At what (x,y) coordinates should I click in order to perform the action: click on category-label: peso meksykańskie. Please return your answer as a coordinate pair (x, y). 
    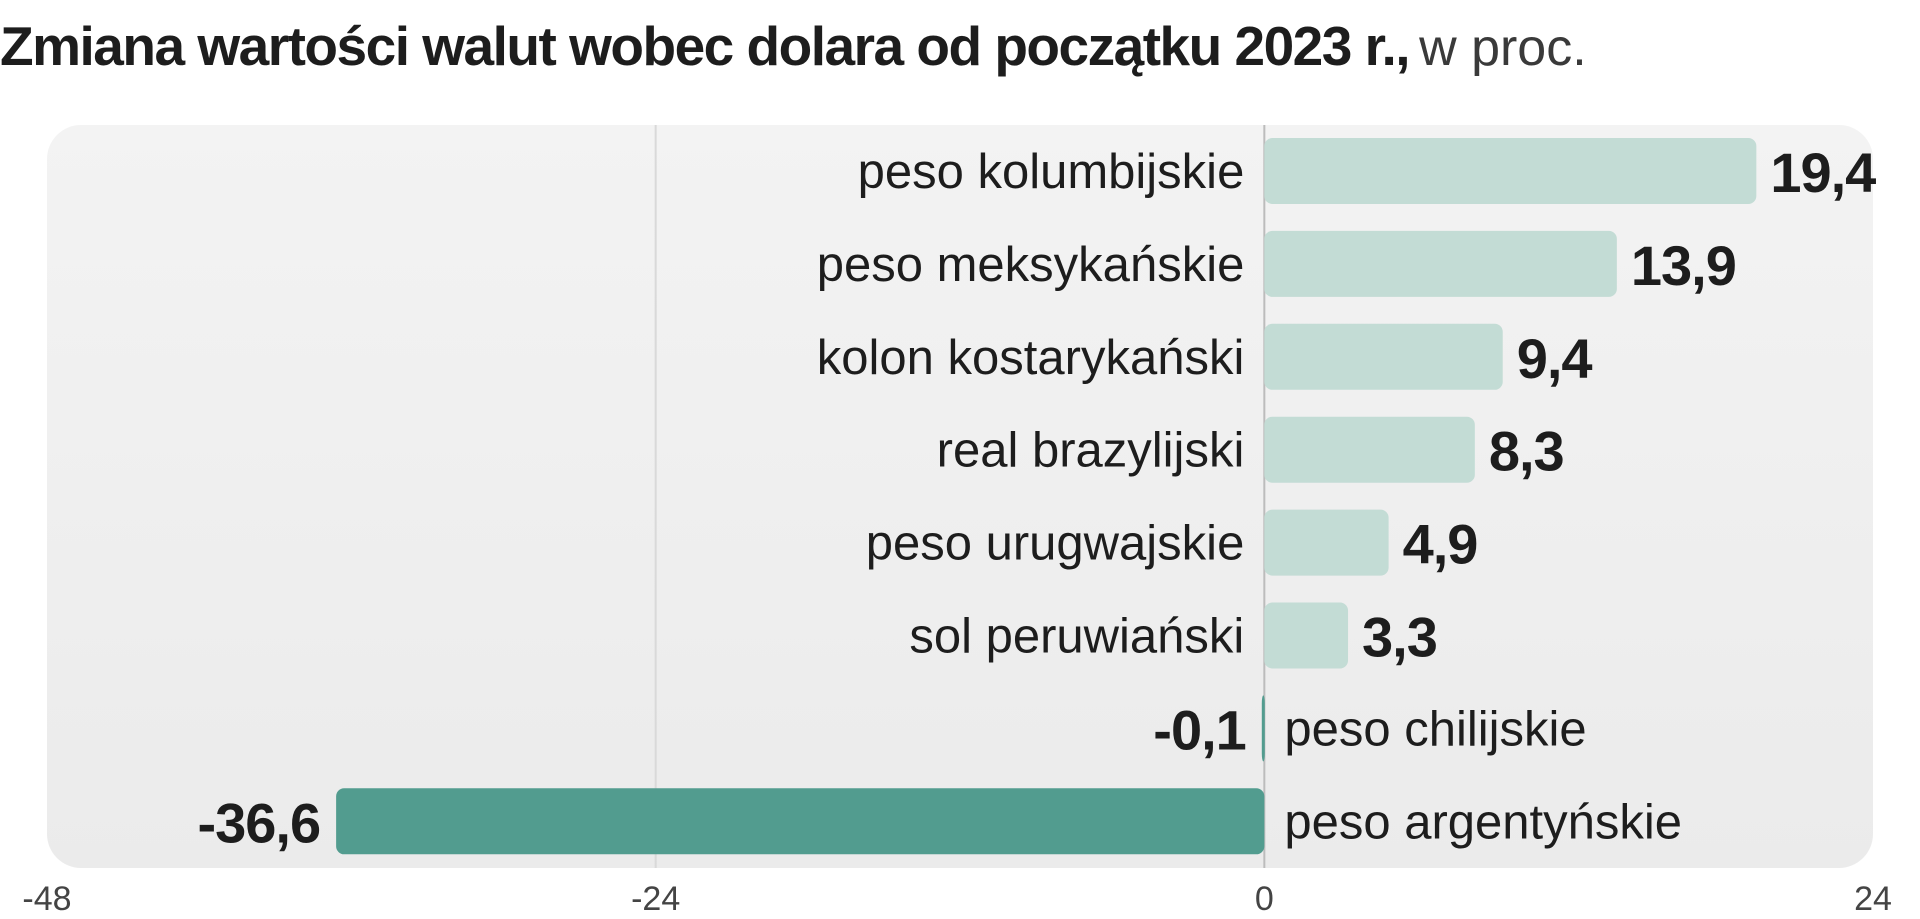
    Looking at the image, I should click on (1031, 265).